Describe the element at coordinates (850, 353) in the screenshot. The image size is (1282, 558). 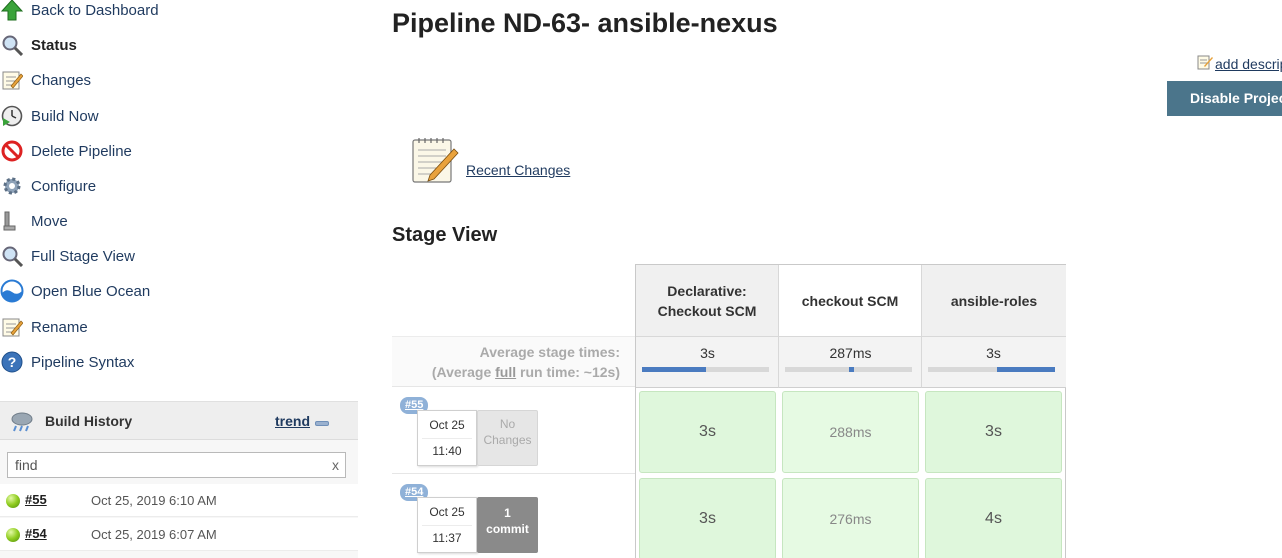
I see `stage-average-time: 287ms` at that location.